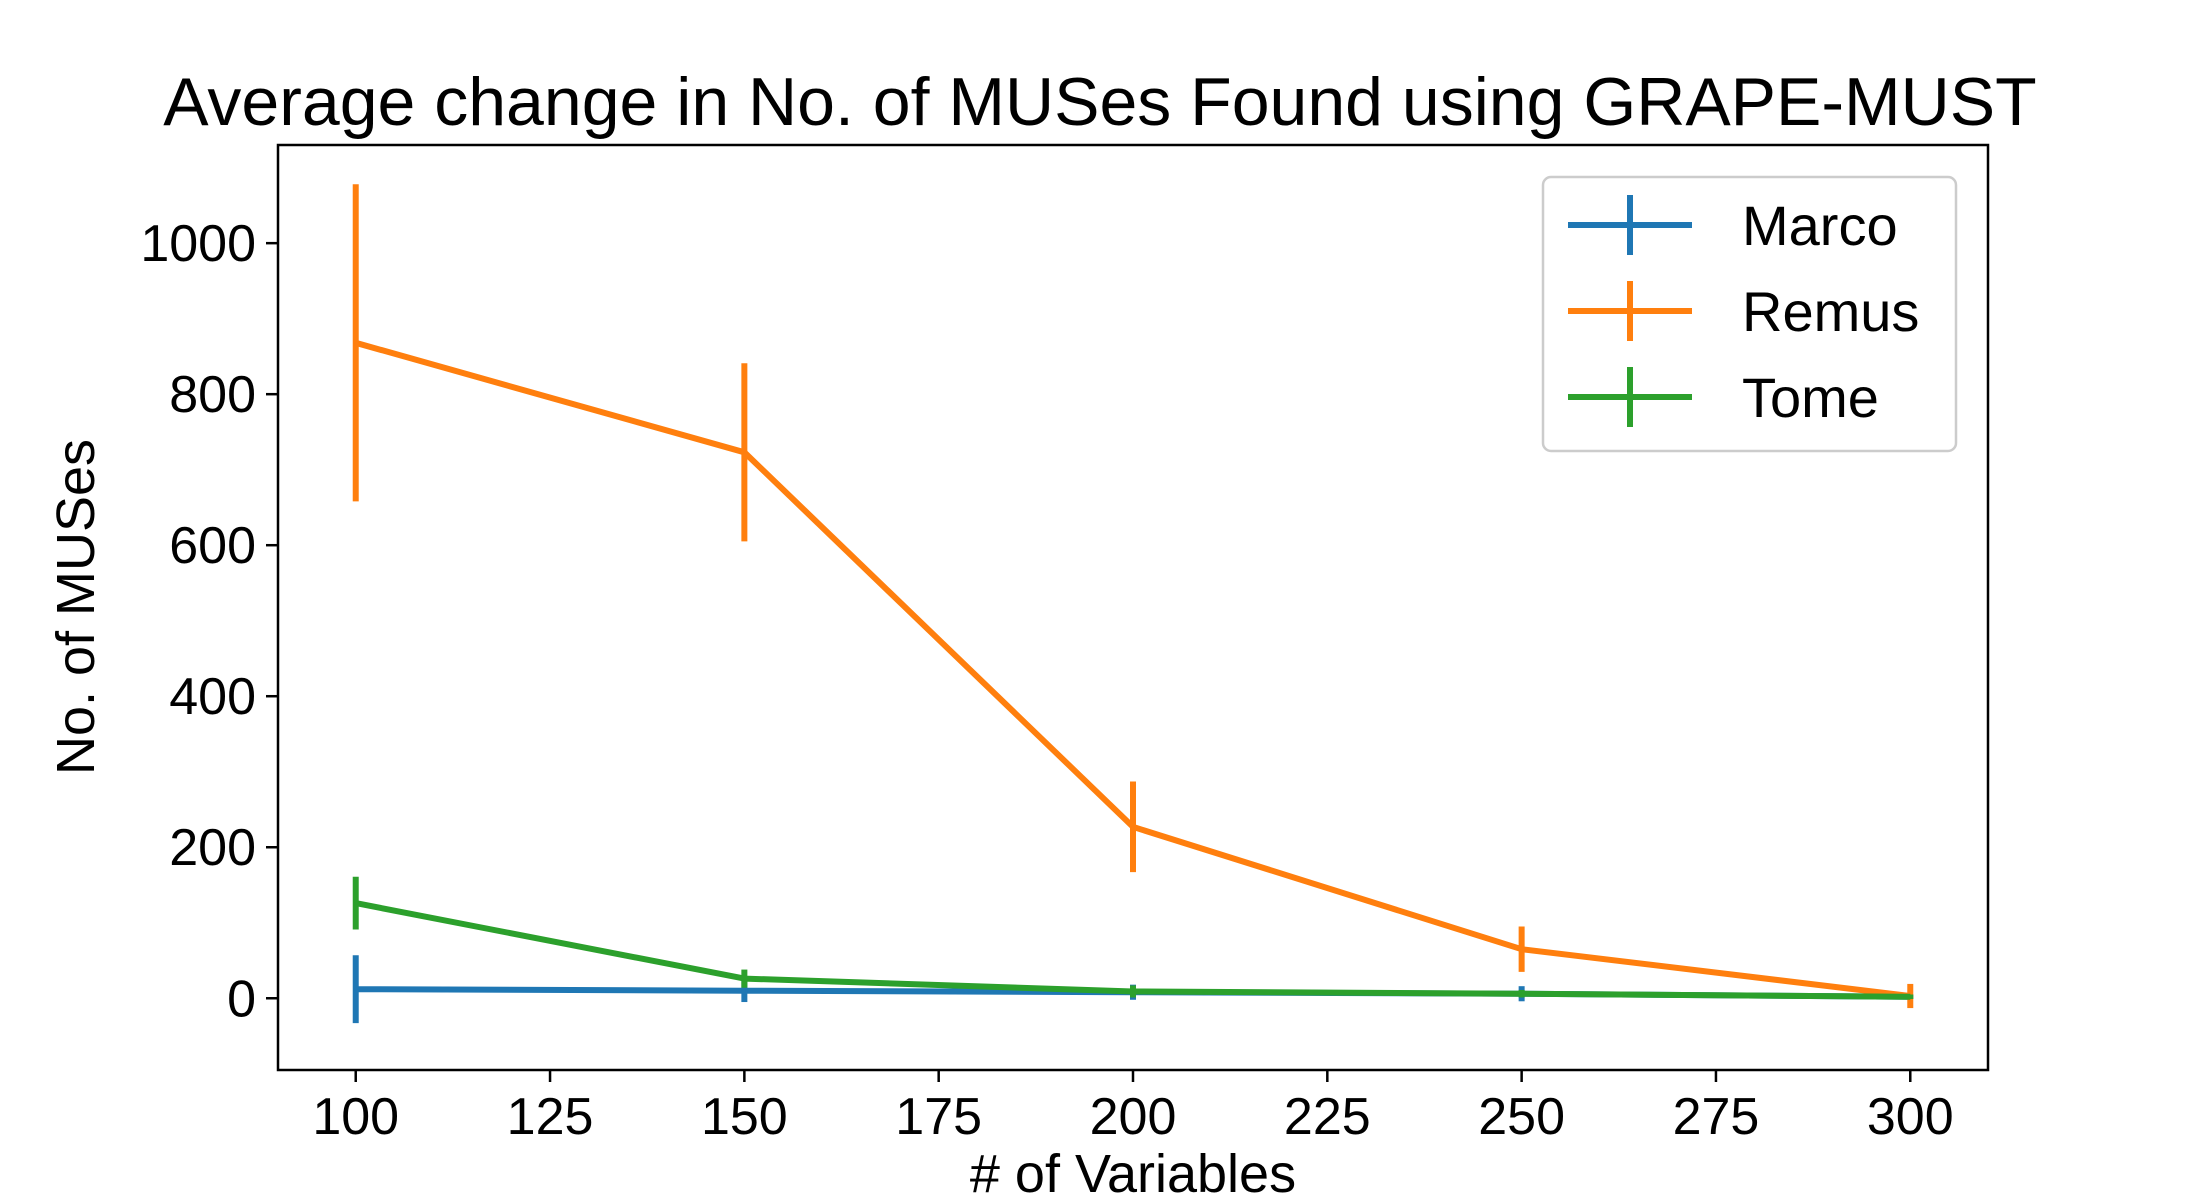  What do you see at coordinates (1820, 225) in the screenshot?
I see `legend-label: Marco` at bounding box center [1820, 225].